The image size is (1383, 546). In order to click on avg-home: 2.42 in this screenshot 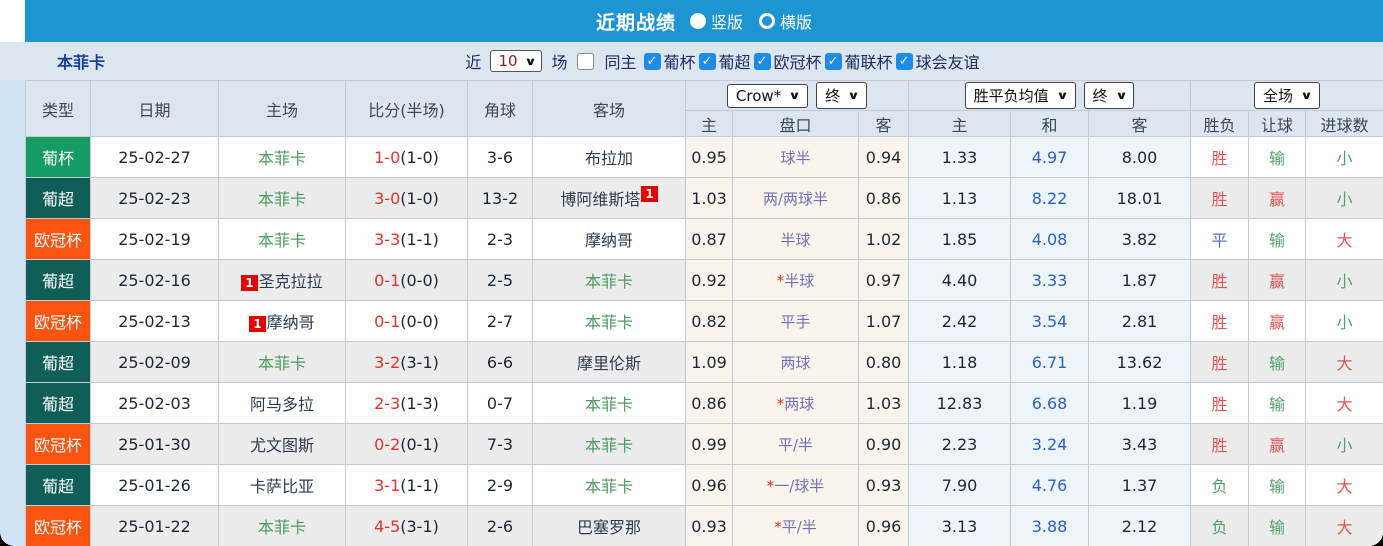, I will do `click(960, 321)`.